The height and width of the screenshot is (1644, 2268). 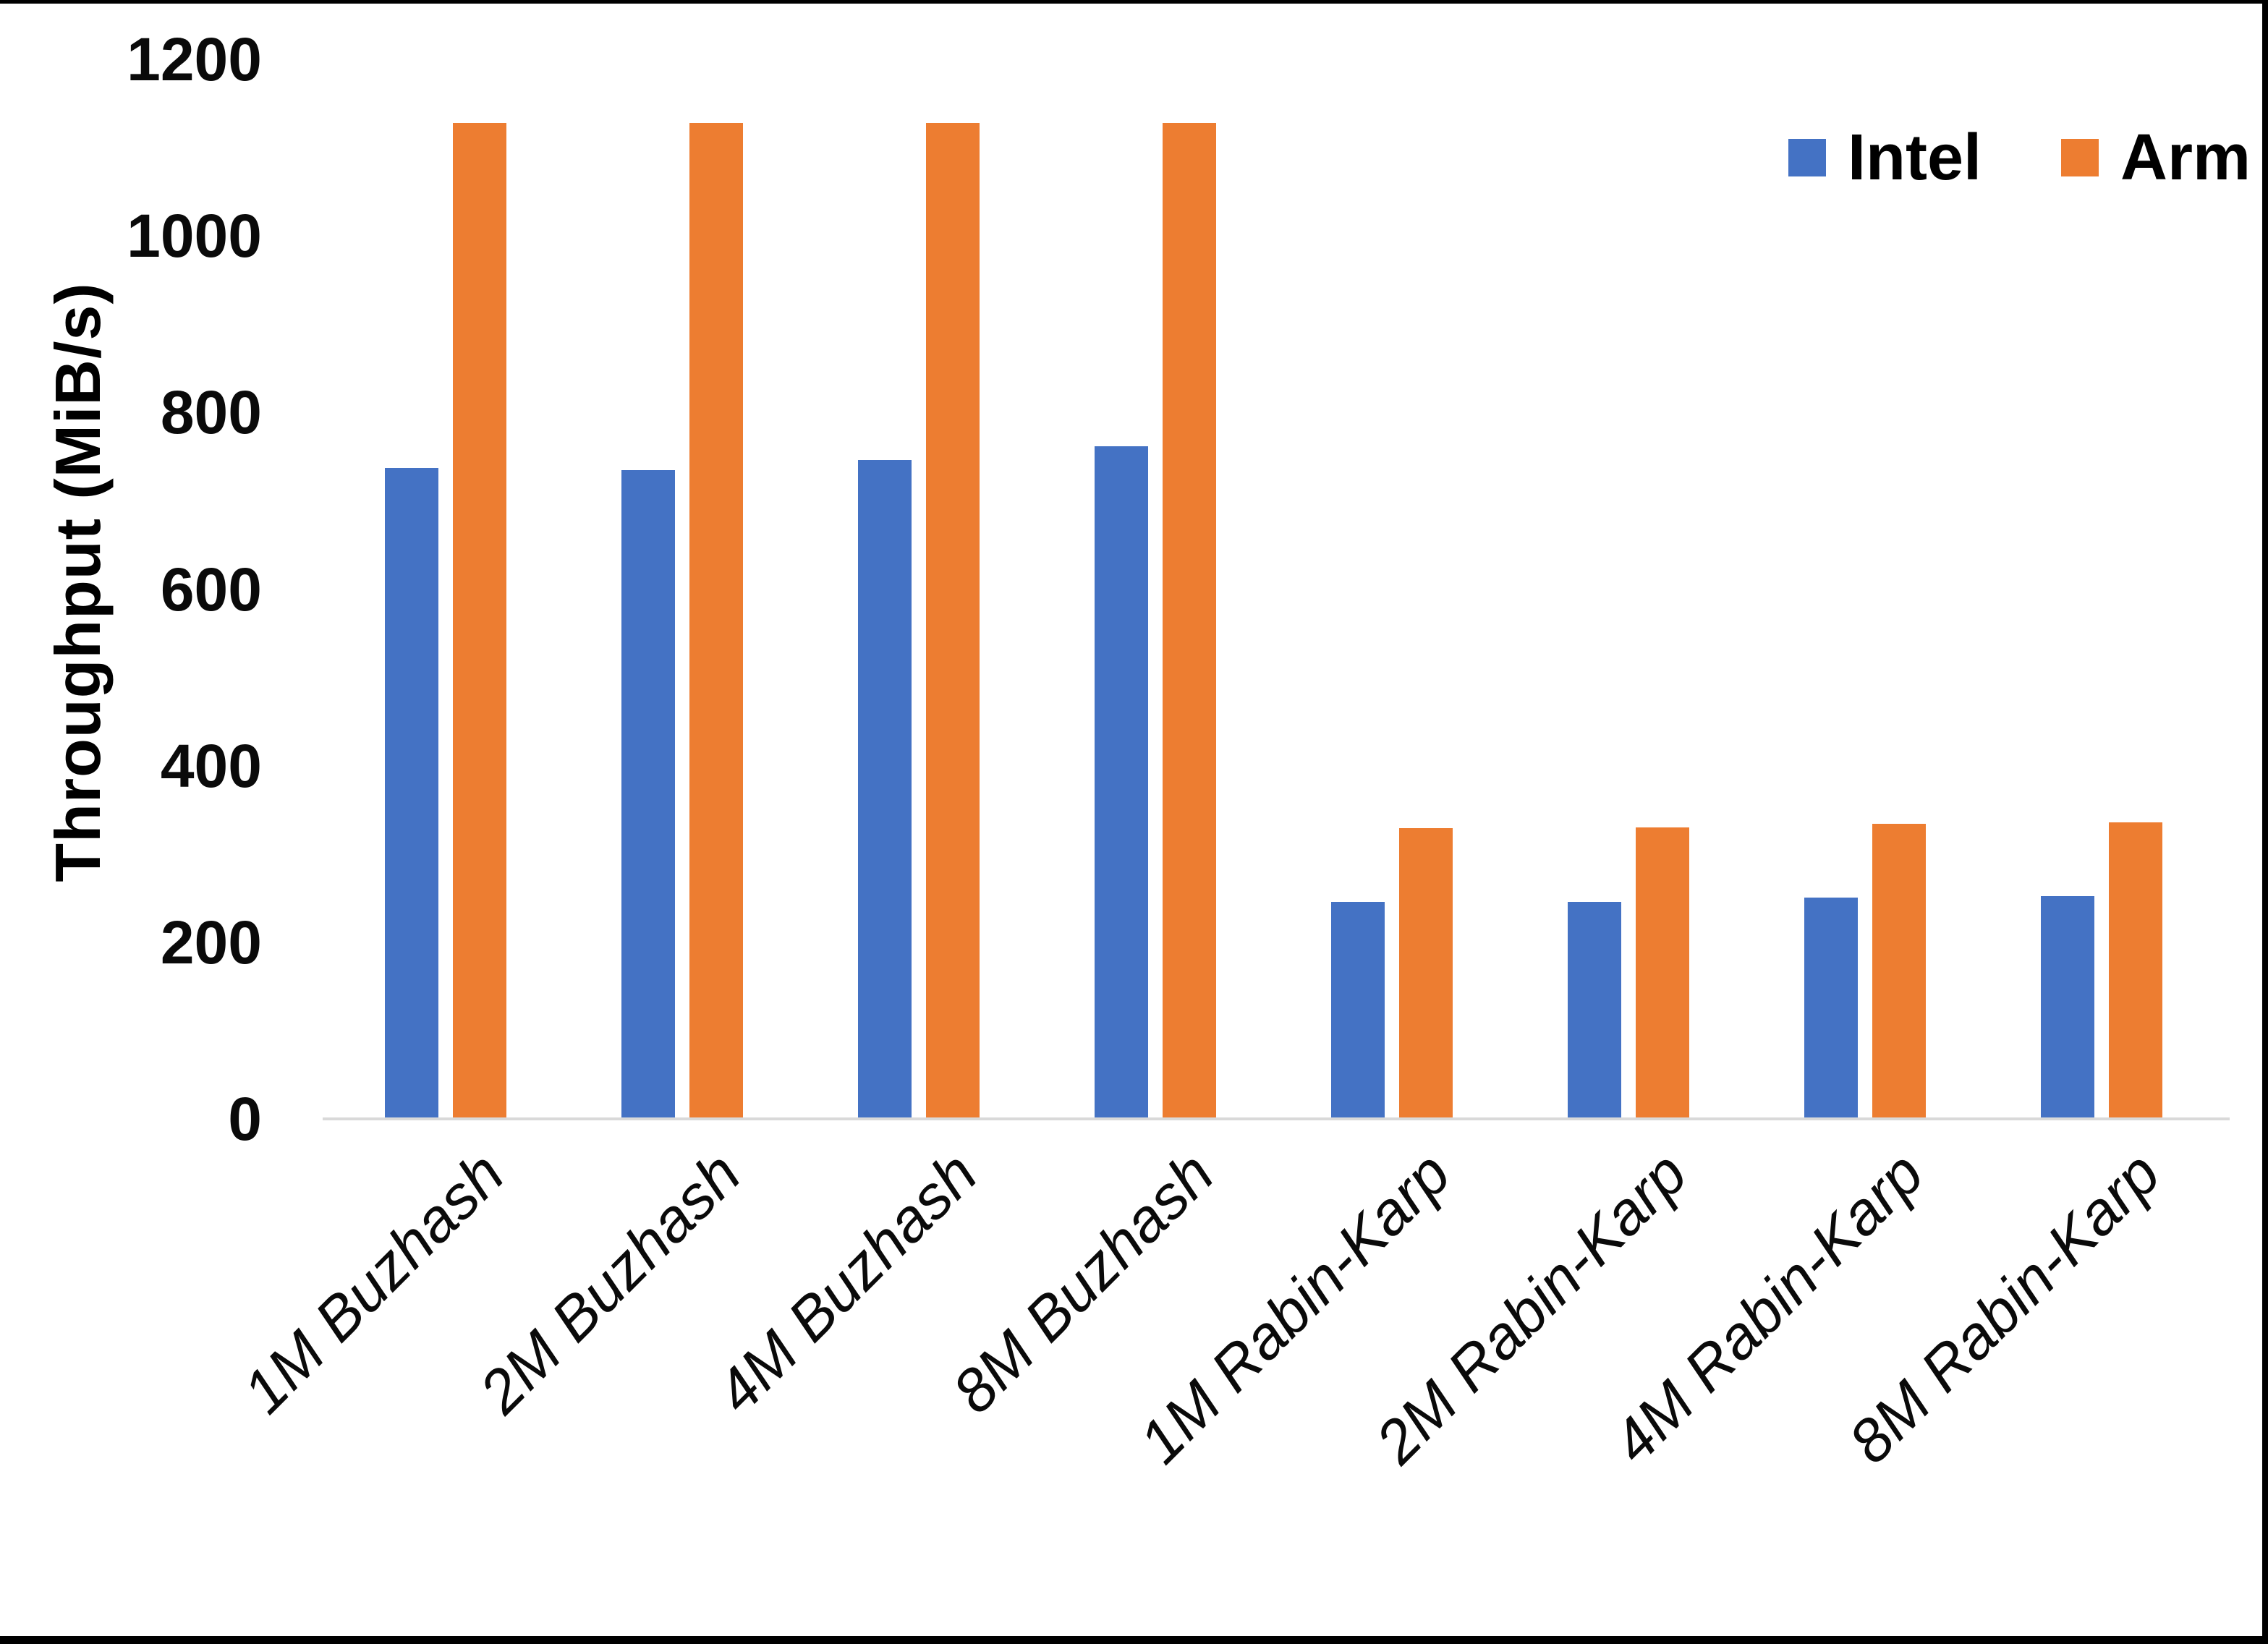 What do you see at coordinates (1864, 589) in the screenshot?
I see `bar-group-4m-rabin-karp` at bounding box center [1864, 589].